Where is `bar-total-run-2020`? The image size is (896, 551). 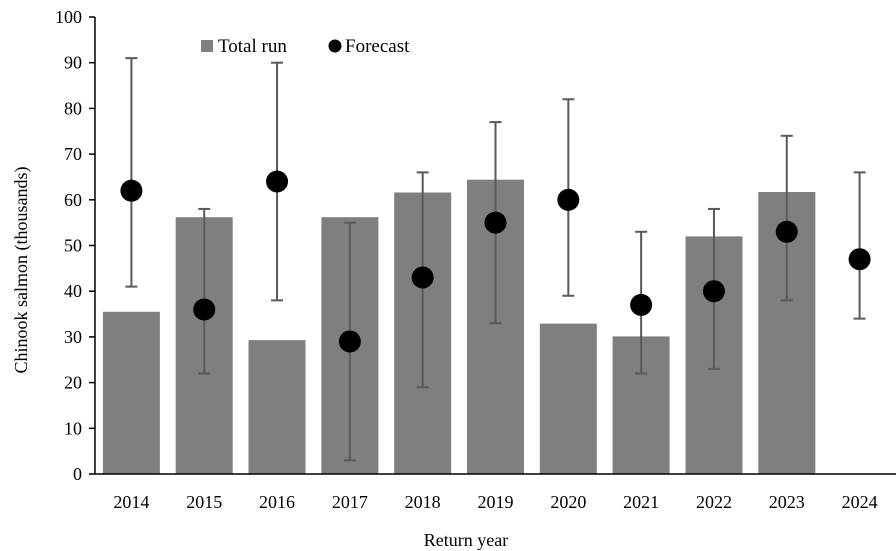 bar-total-run-2020 is located at coordinates (568, 398).